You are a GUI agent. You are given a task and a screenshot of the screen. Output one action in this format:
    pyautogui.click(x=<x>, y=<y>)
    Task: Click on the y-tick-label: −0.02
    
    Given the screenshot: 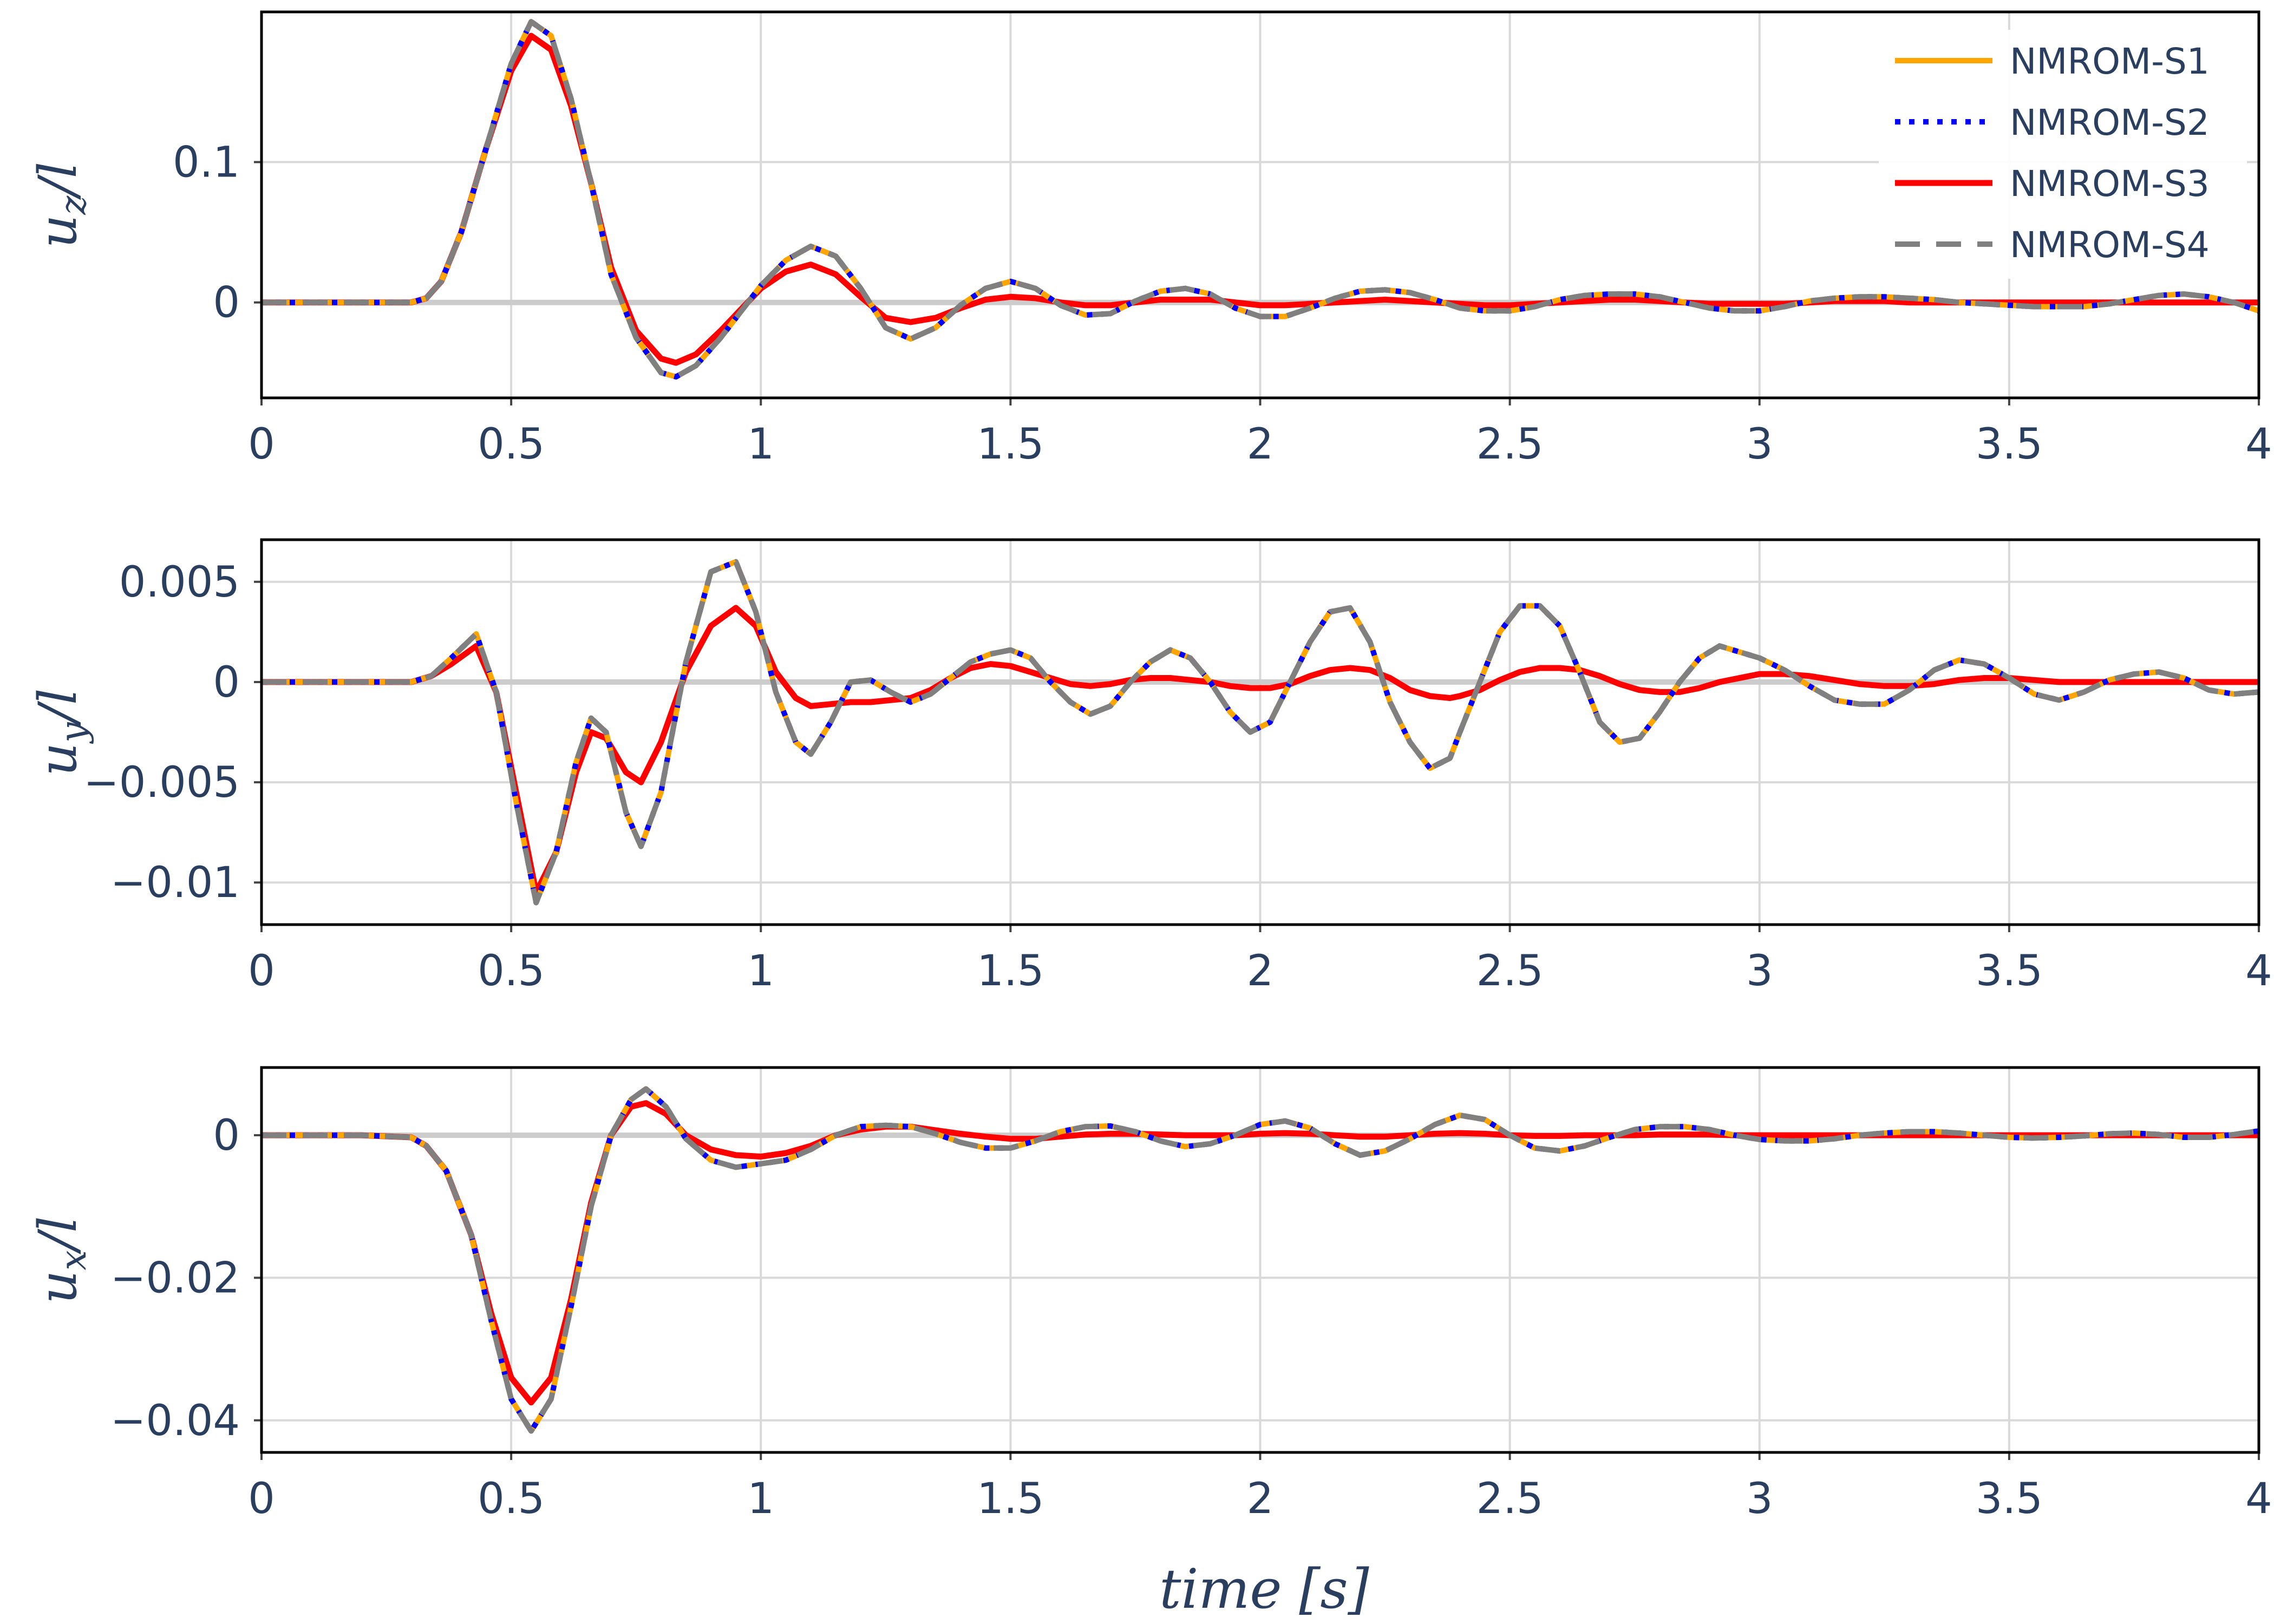 What is the action you would take?
    pyautogui.click(x=175, y=1278)
    